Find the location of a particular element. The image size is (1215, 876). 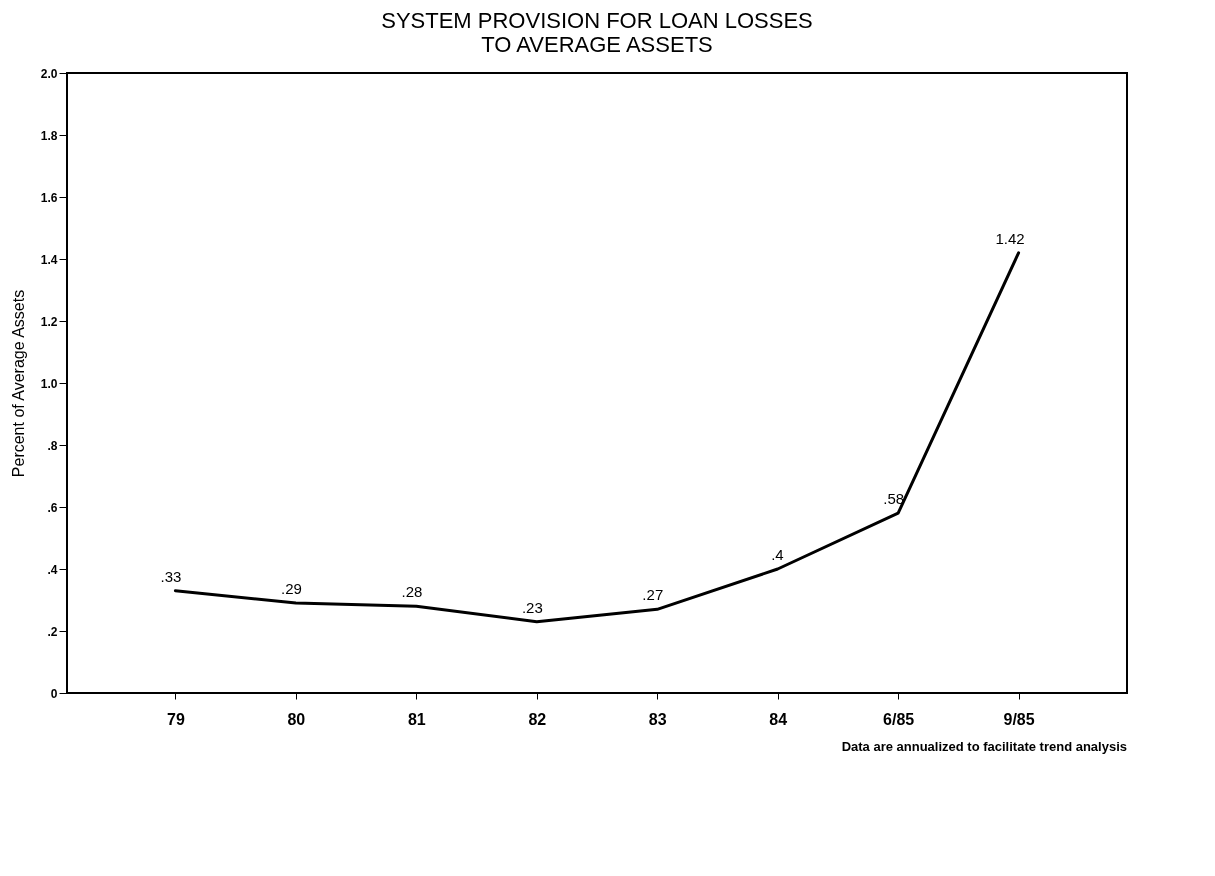

y-tick-label: 0 is located at coordinates (54, 693).